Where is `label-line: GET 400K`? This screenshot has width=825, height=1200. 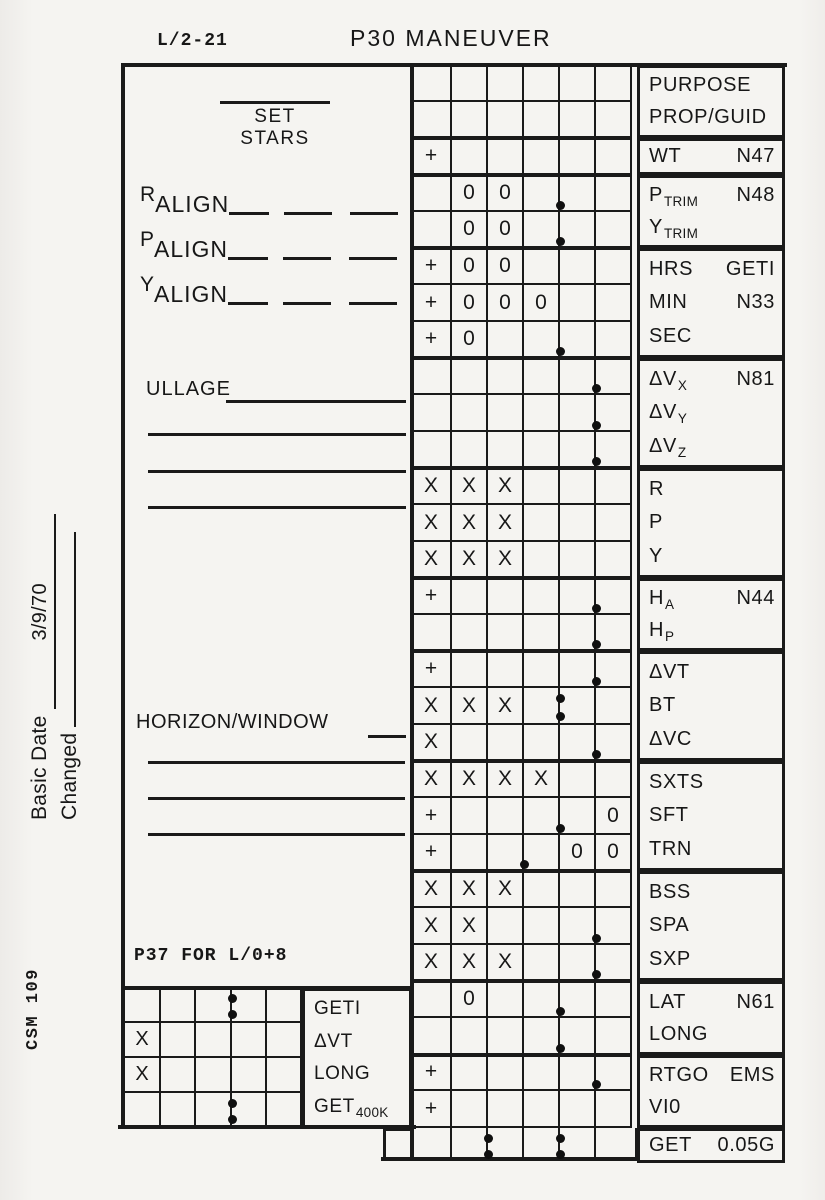 label-line: GET 400K is located at coordinates (358, 1107).